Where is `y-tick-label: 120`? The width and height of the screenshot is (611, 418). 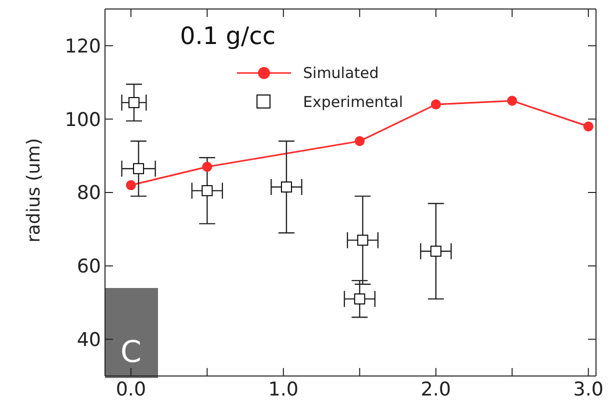 y-tick-label: 120 is located at coordinates (82, 46).